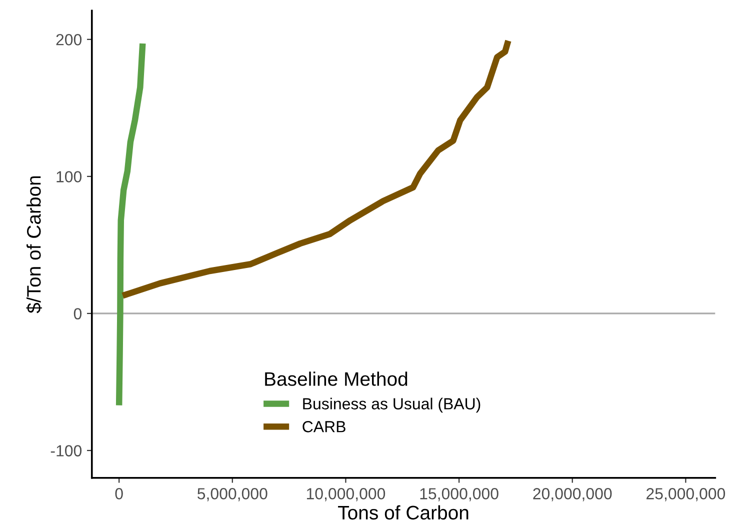  Describe the element at coordinates (34, 245) in the screenshot. I see `y-axis-title: $/Ton of Carbon` at that location.